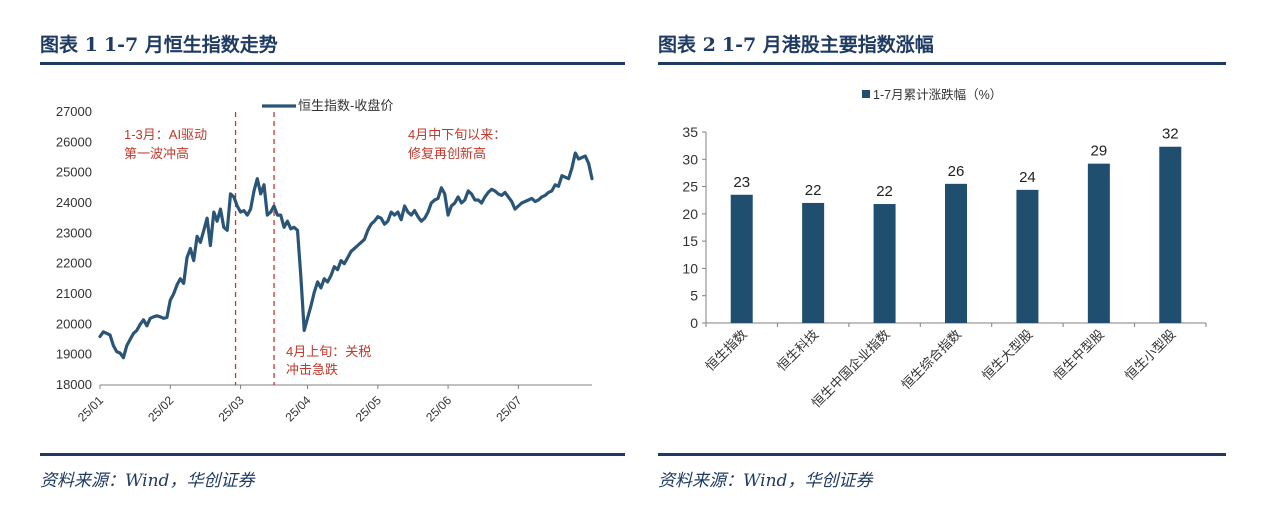 This screenshot has height=506, width=1264. Describe the element at coordinates (332, 454) in the screenshot. I see `footer-rule-left` at that location.